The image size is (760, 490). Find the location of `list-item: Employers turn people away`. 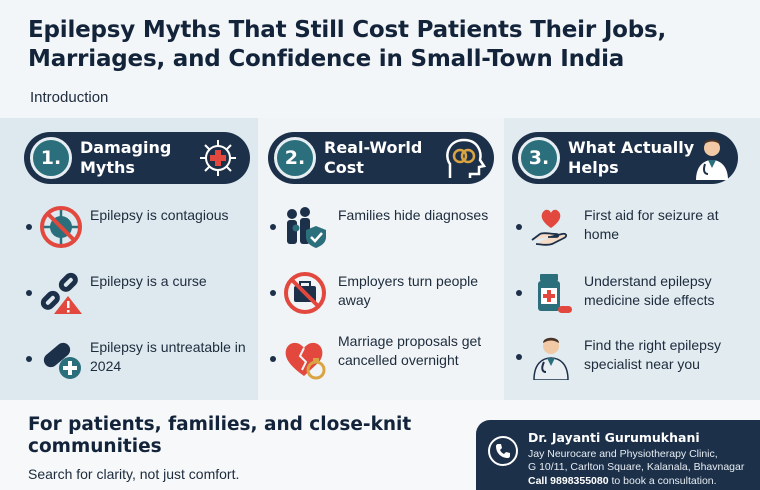

list-item: Employers turn people away is located at coordinates (383, 298).